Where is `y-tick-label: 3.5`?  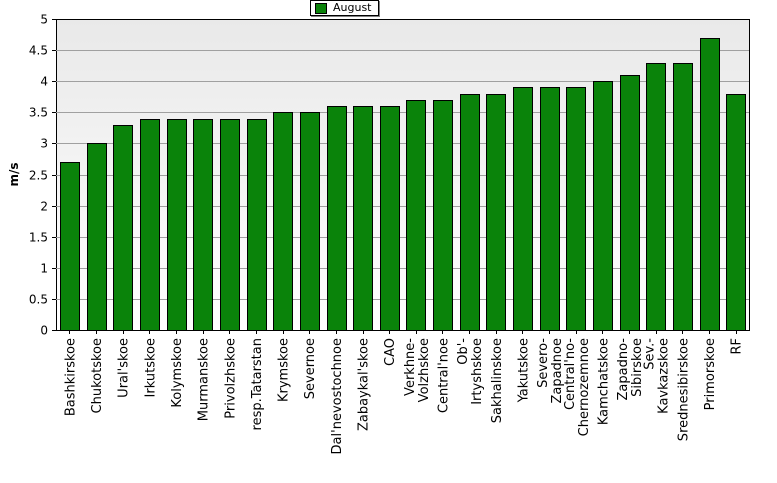
y-tick-label: 3.5 is located at coordinates (38, 113).